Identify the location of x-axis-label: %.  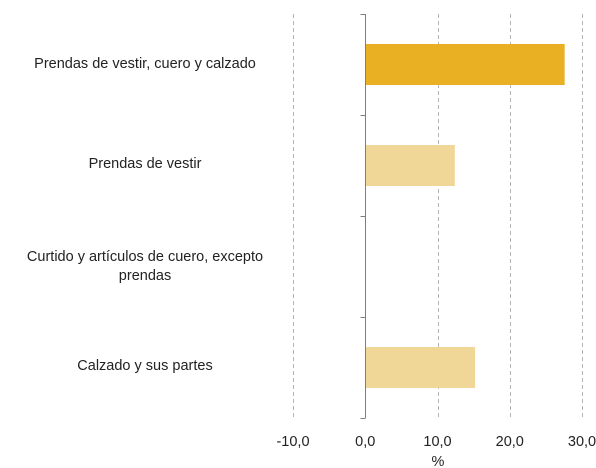
(438, 461).